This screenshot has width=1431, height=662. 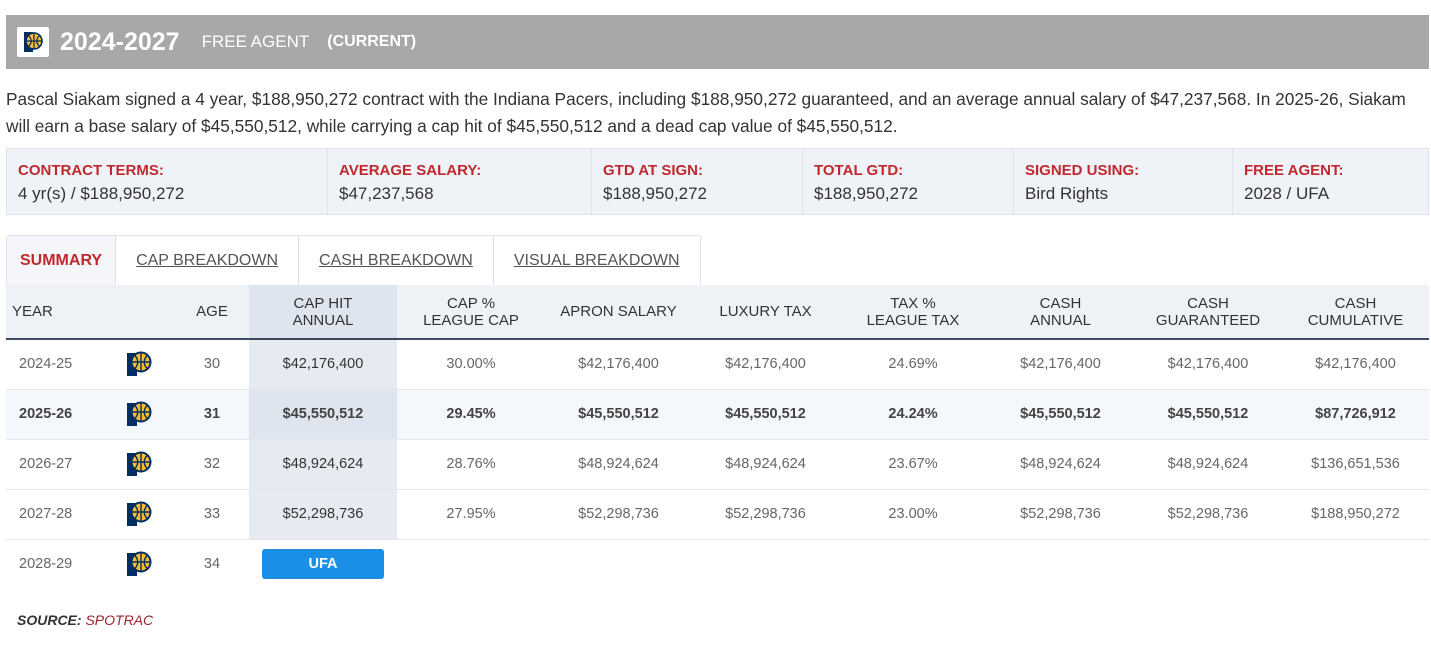 What do you see at coordinates (323, 364) in the screenshot?
I see `cap-hit-cell: $42,176,400` at bounding box center [323, 364].